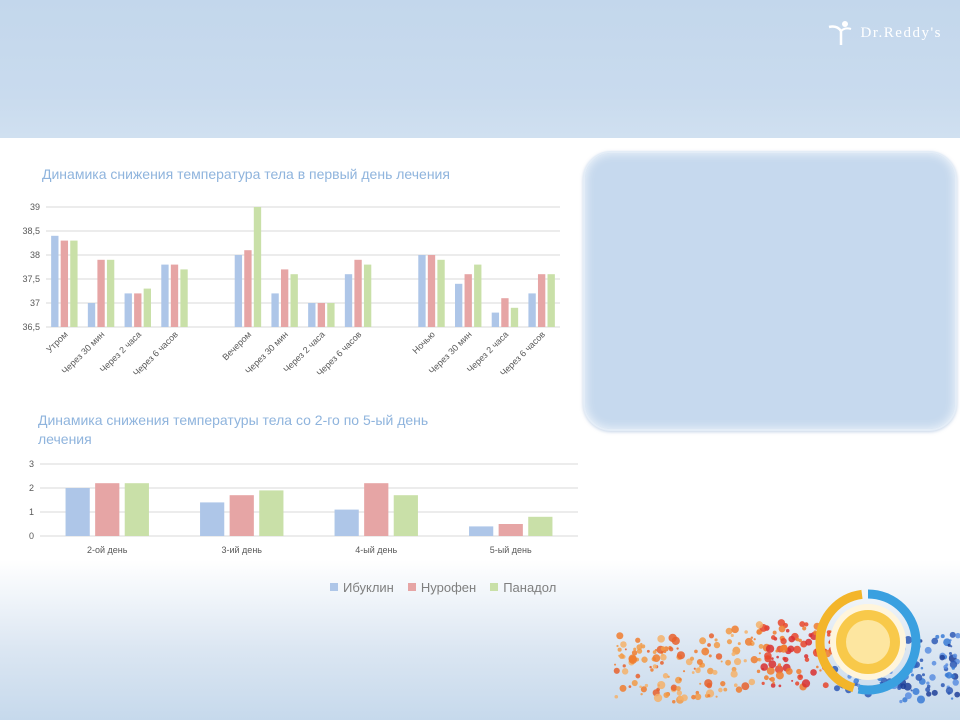 Image resolution: width=960 pixels, height=720 pixels. What do you see at coordinates (35, 303) in the screenshot?
I see `y-tick-label: 37` at bounding box center [35, 303].